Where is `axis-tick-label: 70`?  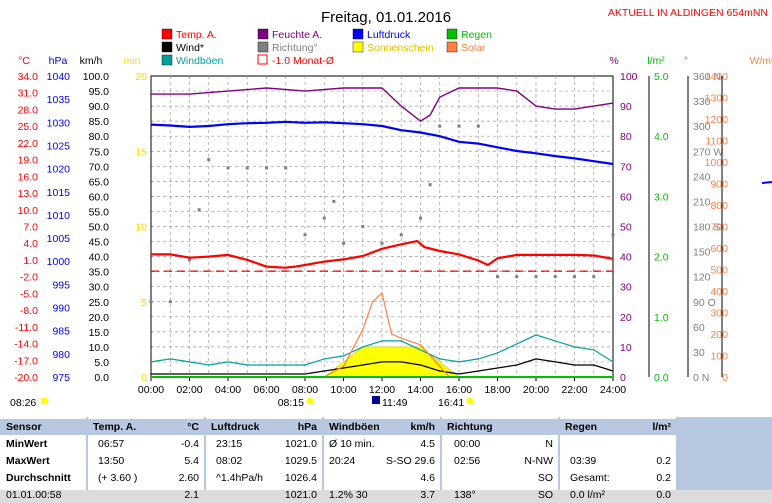
axis-tick-label: 70 is located at coordinates (626, 167).